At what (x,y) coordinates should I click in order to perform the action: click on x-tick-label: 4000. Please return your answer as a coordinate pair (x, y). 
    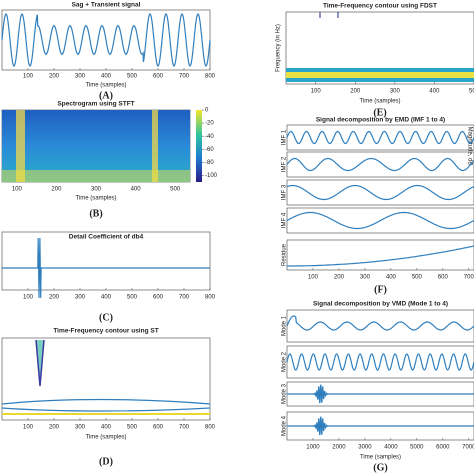
    Looking at the image, I should click on (391, 448).